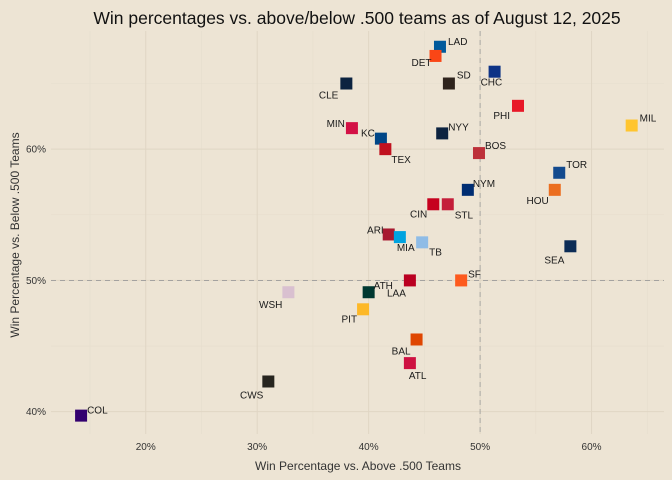 The image size is (672, 480). Describe the element at coordinates (494, 71) in the screenshot. I see `team-marker-chc` at that location.